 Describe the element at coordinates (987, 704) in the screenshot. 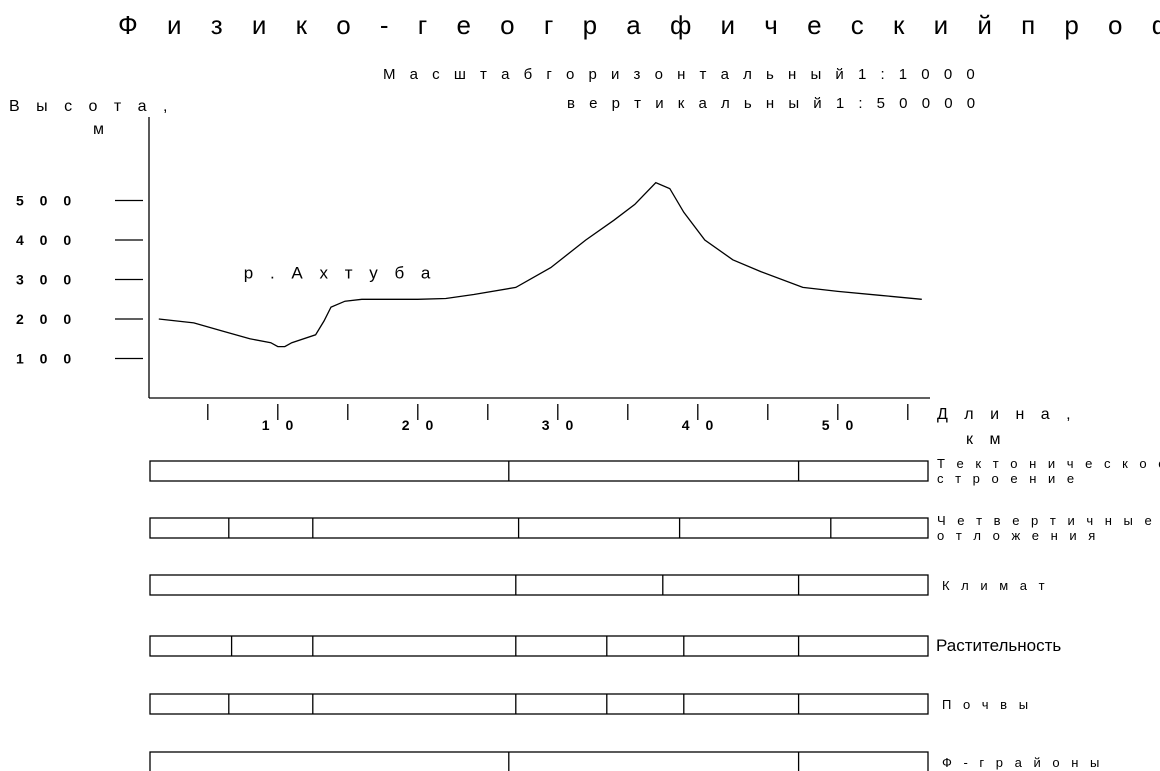

I see `strip-label: П о ч в ы` at that location.